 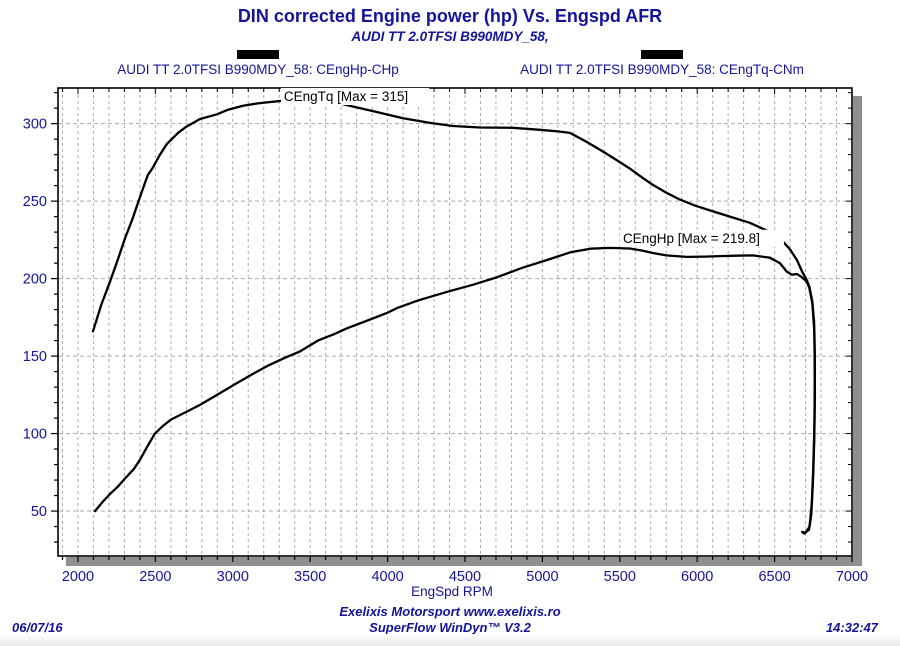 I want to click on y-tick-label: 150, so click(x=35, y=357).